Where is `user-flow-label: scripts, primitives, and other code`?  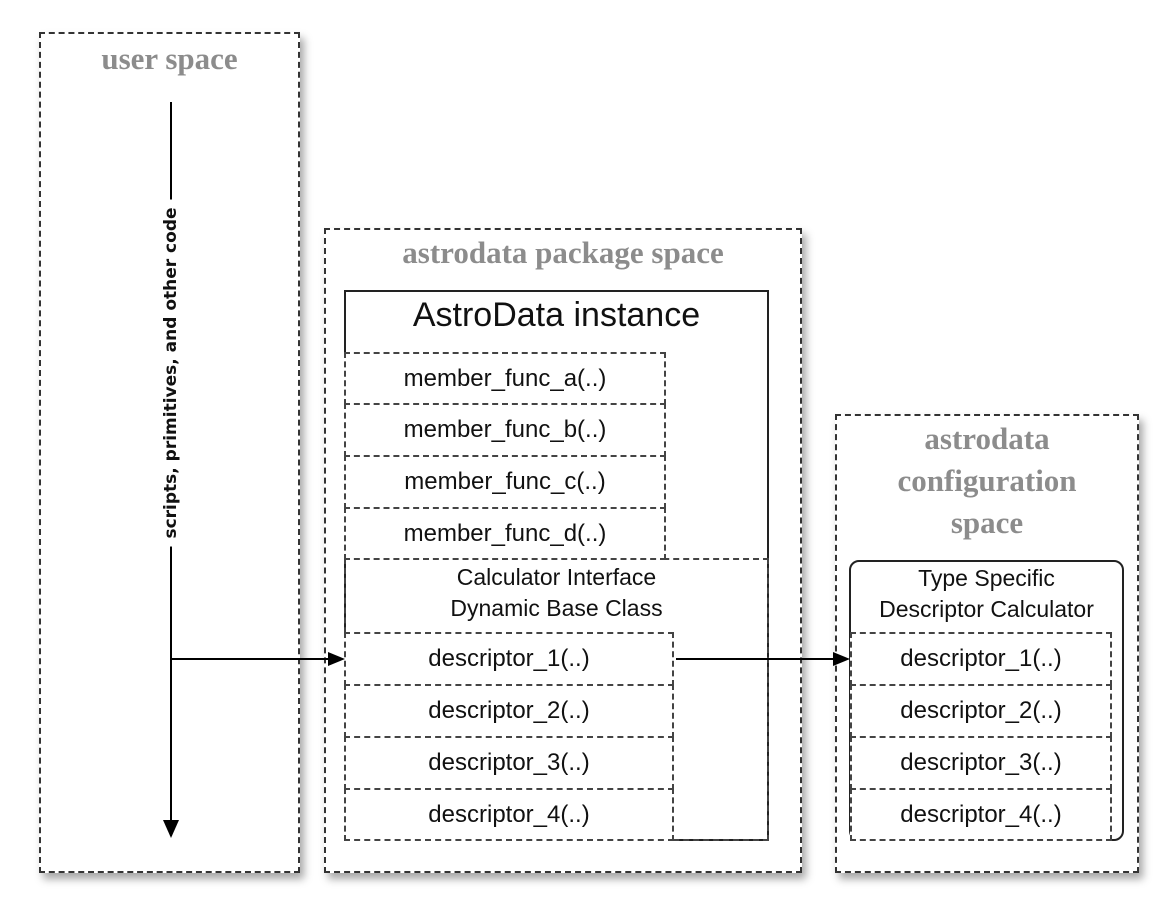
user-flow-label: scripts, primitives, and other code is located at coordinates (171, 373).